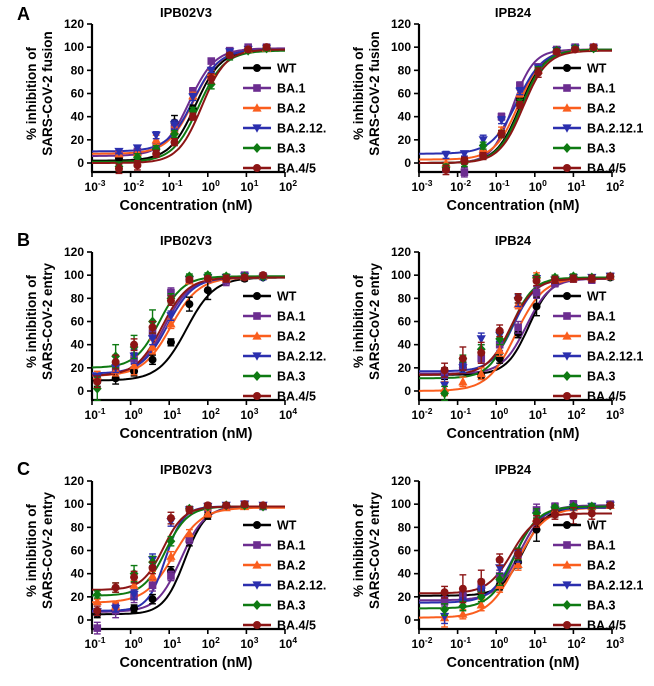 The height and width of the screenshot is (686, 654). What do you see at coordinates (567, 107) in the screenshot?
I see `legend-marker-BA.2` at bounding box center [567, 107].